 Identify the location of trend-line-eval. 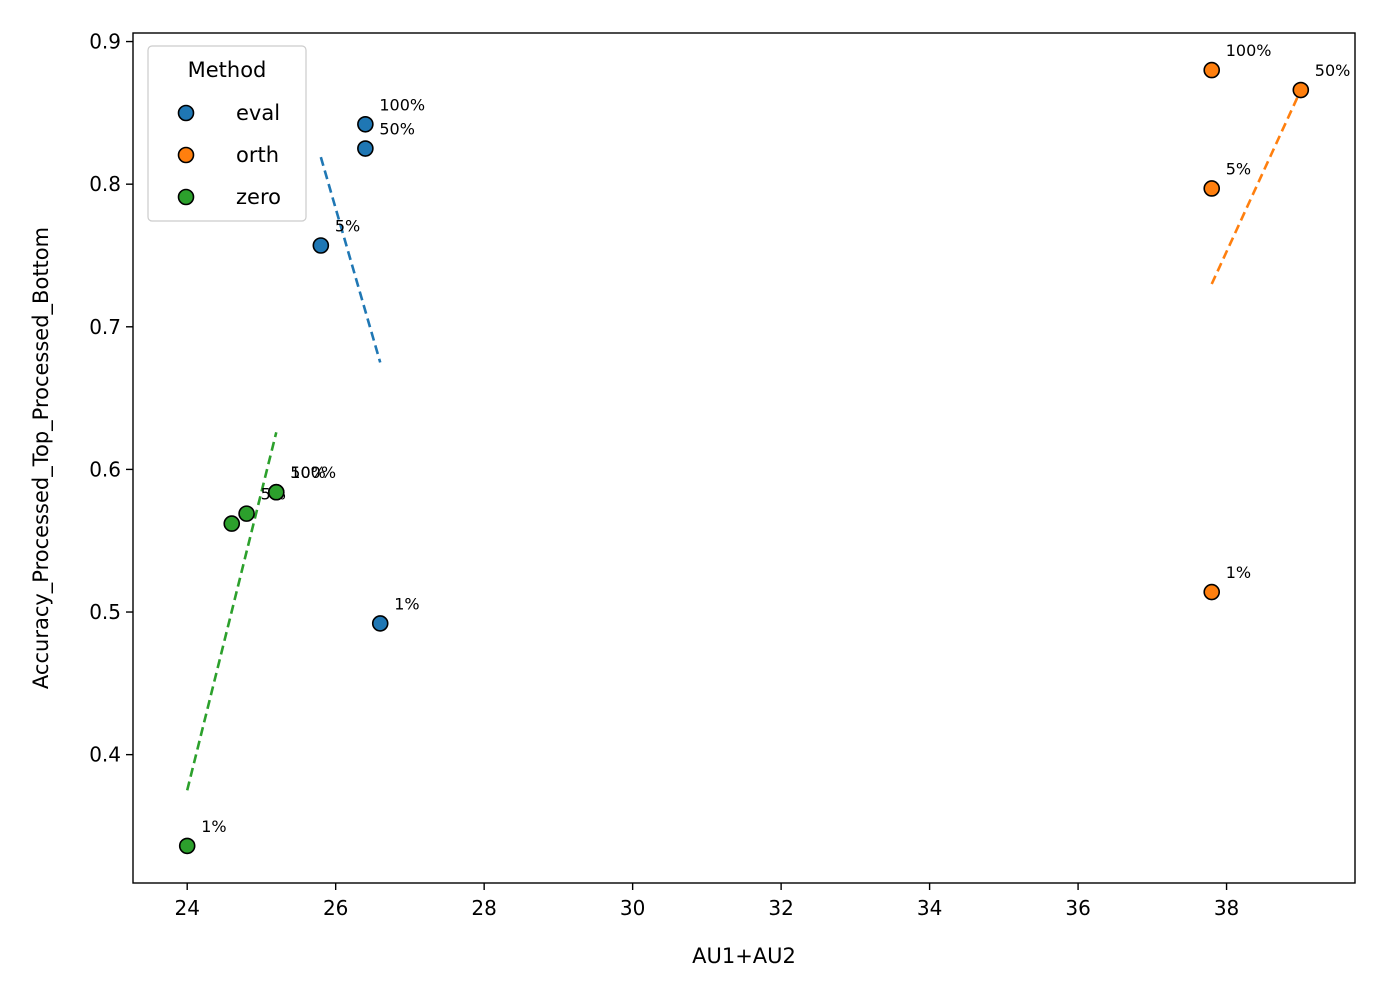
(350, 259).